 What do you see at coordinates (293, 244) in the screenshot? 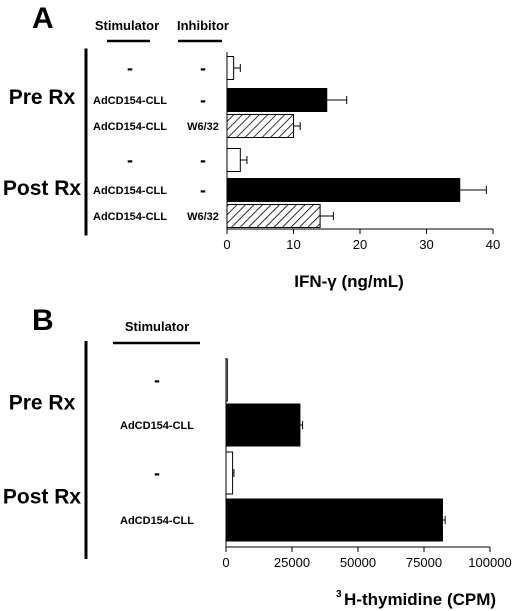
I see `x-tick-label: 10` at bounding box center [293, 244].